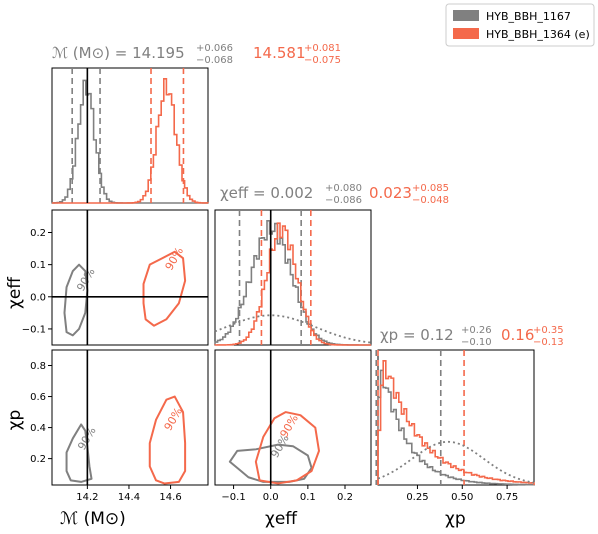 This screenshot has height=534, width=598. What do you see at coordinates (466, 33) in the screenshot?
I see `legend-swatch-red` at bounding box center [466, 33].